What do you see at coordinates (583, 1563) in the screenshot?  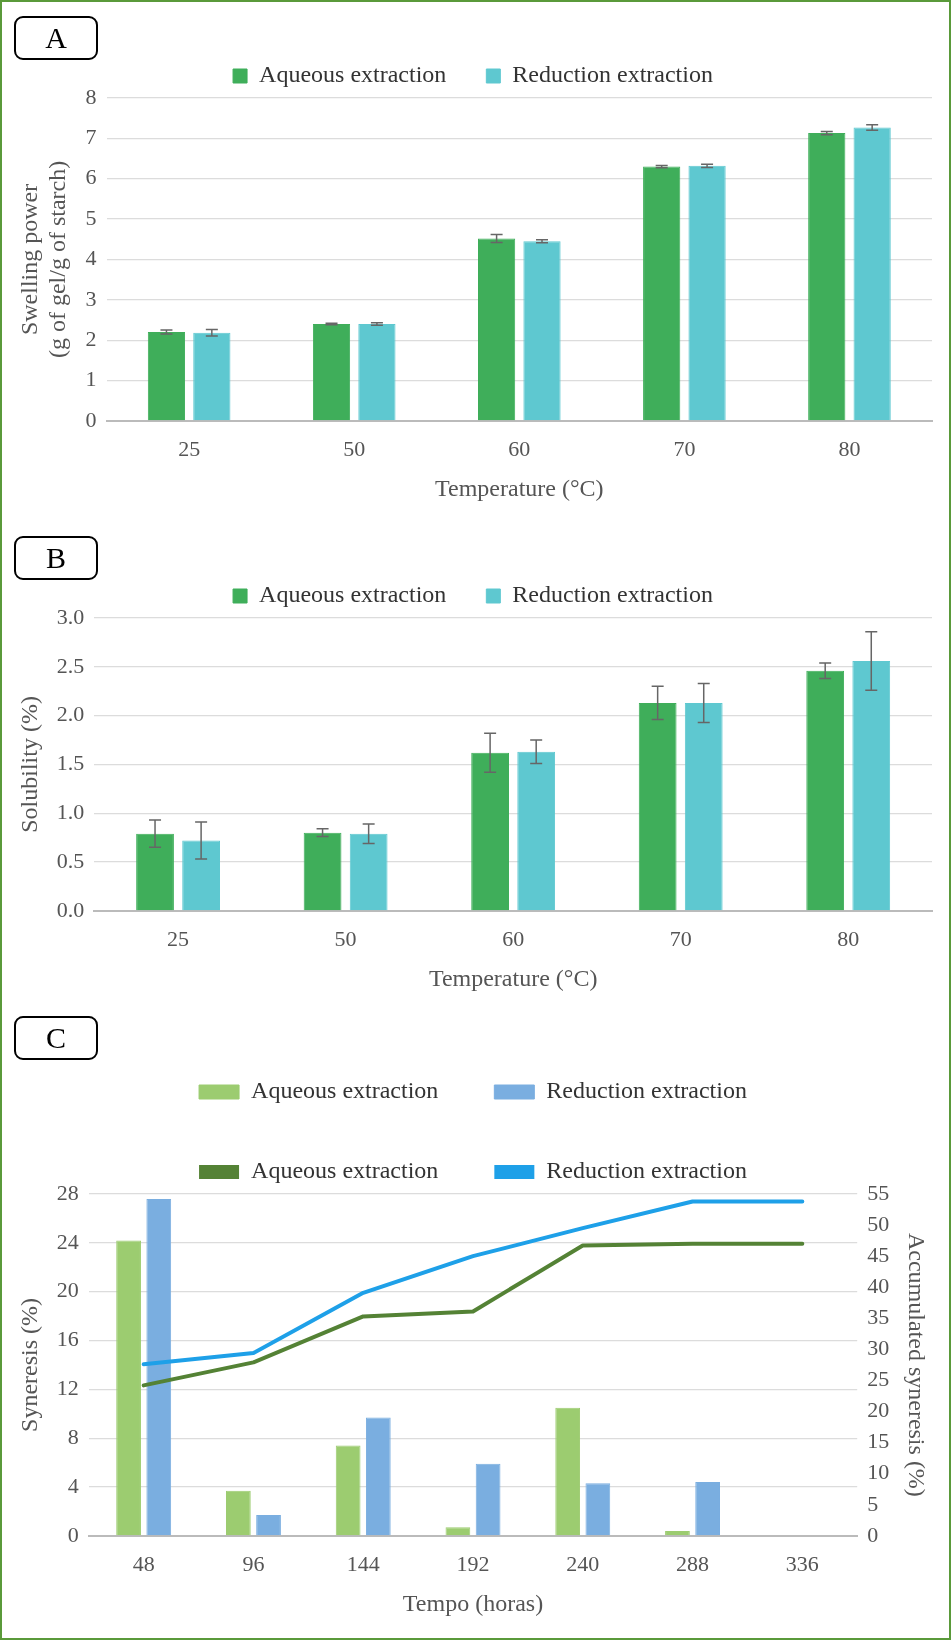 I see `x-tick-label: 240` at bounding box center [583, 1563].